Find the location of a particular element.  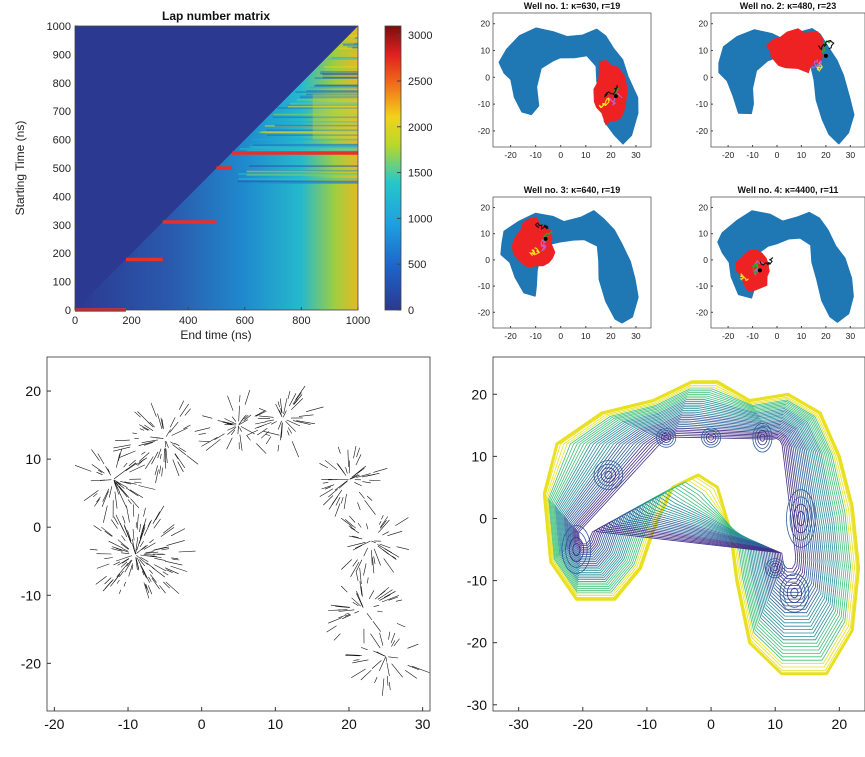

well-title: Well no. 3: κ=640, r=19 is located at coordinates (572, 190).